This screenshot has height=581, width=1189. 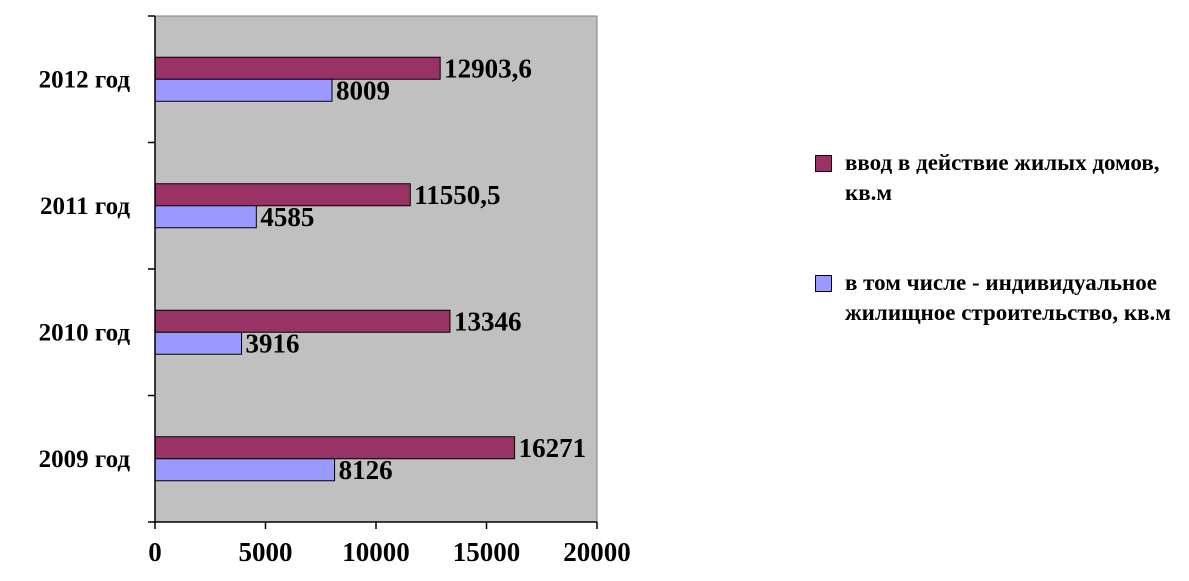 I want to click on category-label-1: 2010 год, so click(x=85, y=332).